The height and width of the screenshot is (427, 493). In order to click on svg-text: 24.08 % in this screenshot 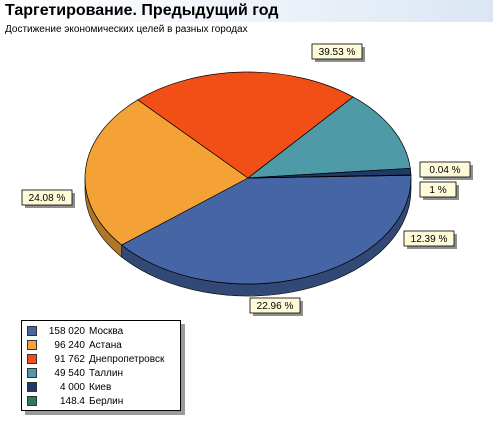, I will do `click(47, 198)`.